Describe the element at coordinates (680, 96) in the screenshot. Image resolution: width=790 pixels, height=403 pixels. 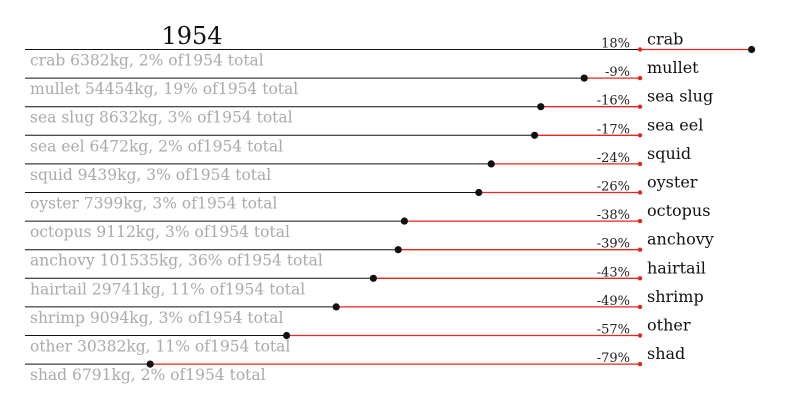
I see `category-label: sea slug` at that location.